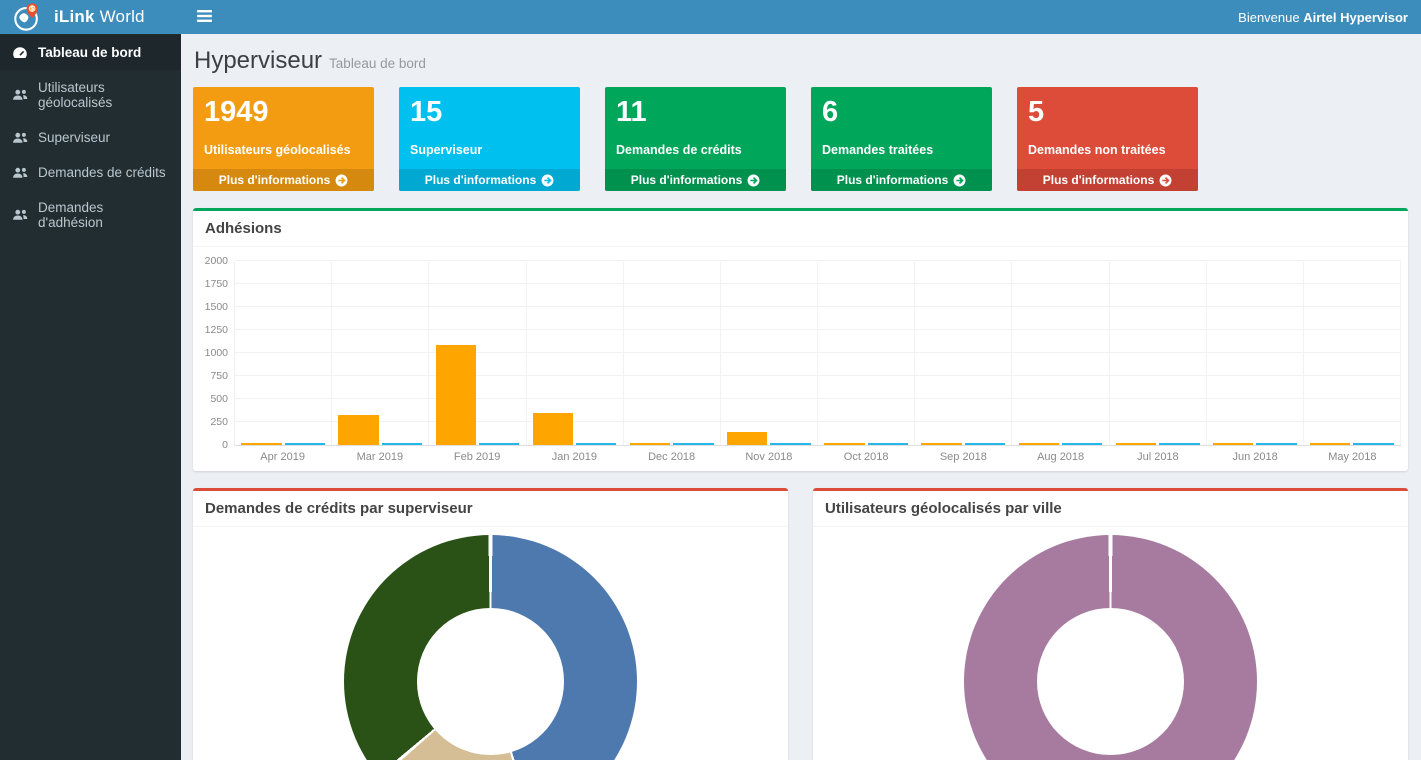  I want to click on sidebar-toggle-button, so click(204, 17).